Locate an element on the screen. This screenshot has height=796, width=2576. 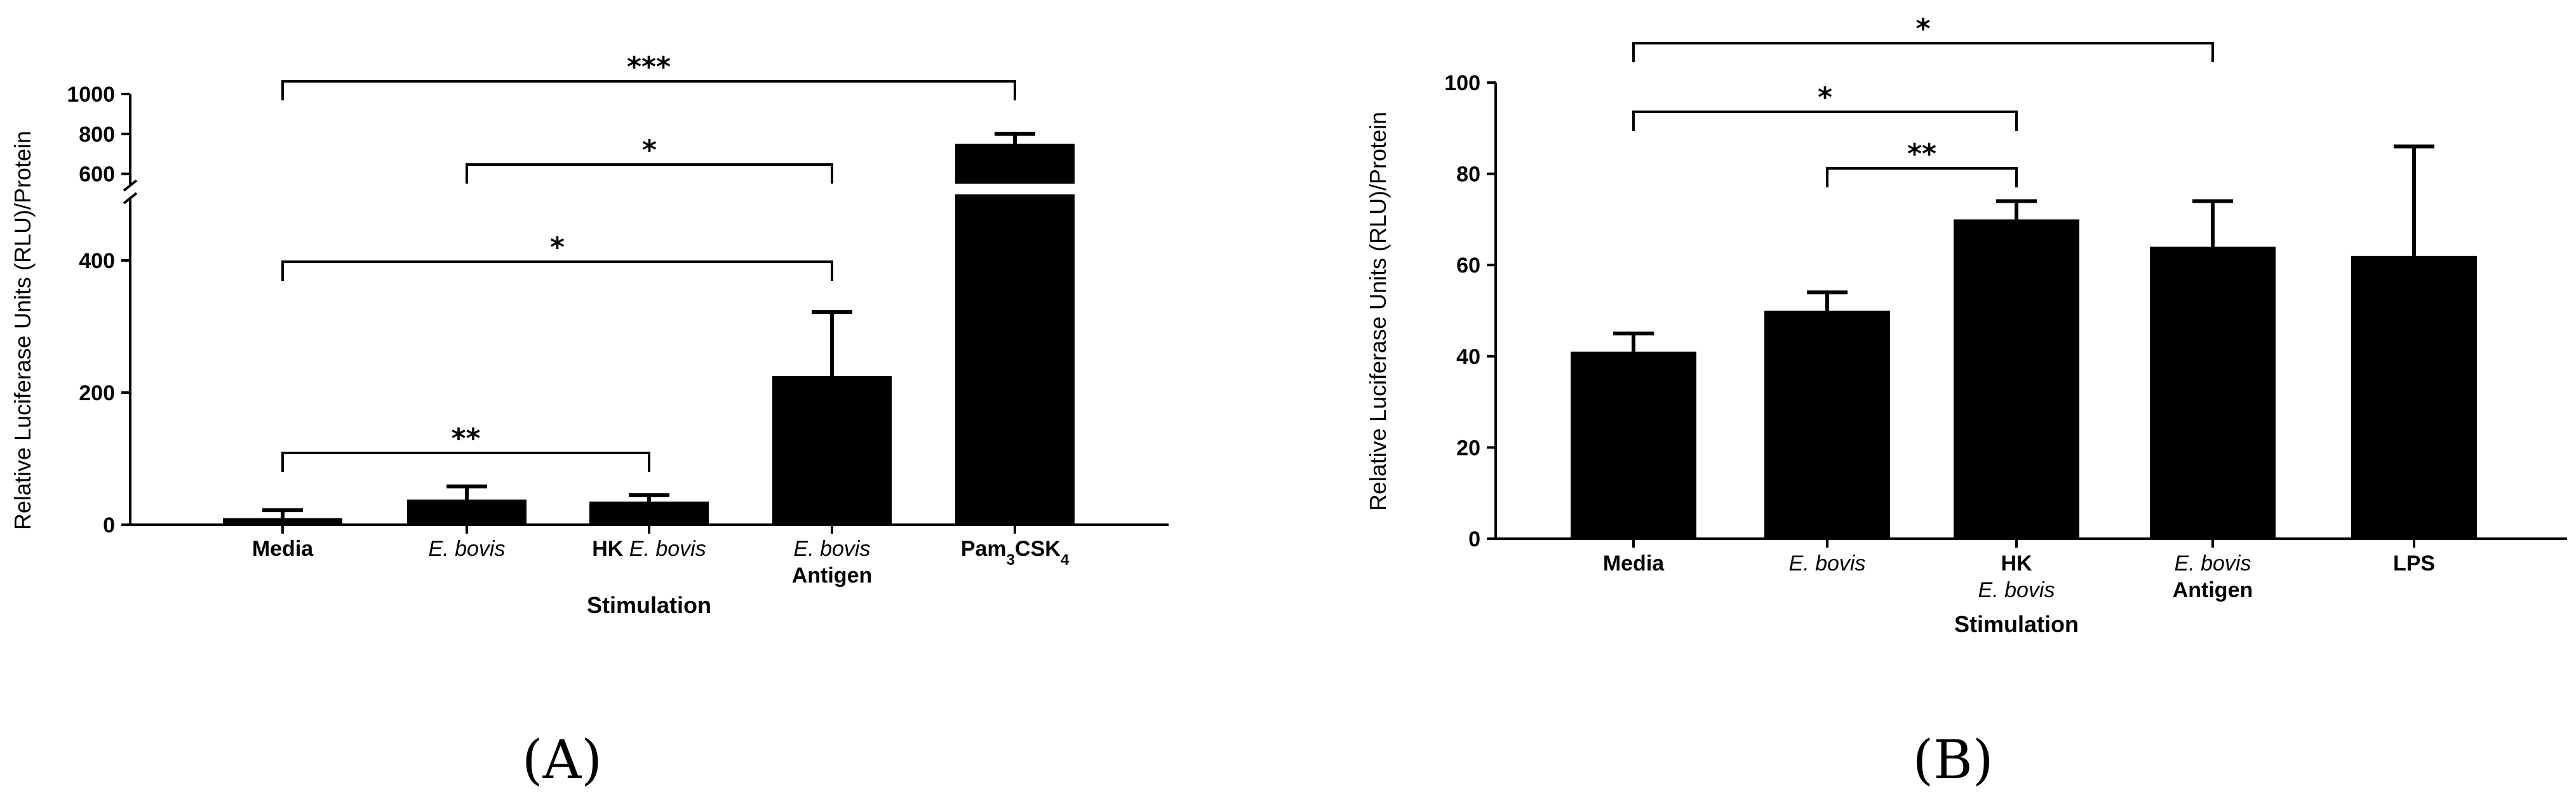
x-tick-label-4: Pam3CSK4 is located at coordinates (1015, 553).